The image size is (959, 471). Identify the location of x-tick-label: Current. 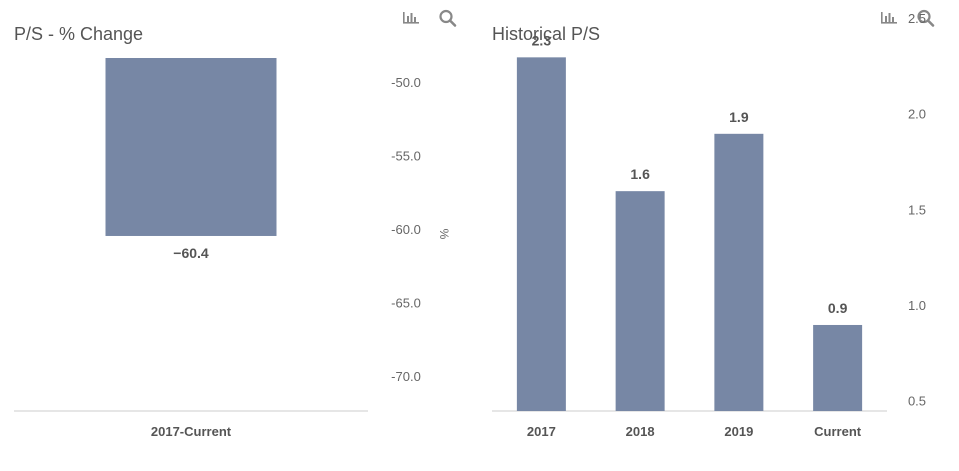
(838, 431).